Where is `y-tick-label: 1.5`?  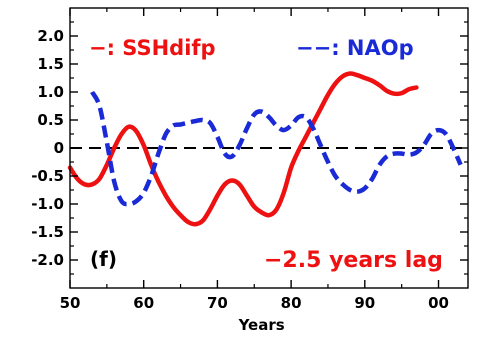 y-tick-label: 1.5 is located at coordinates (50, 64).